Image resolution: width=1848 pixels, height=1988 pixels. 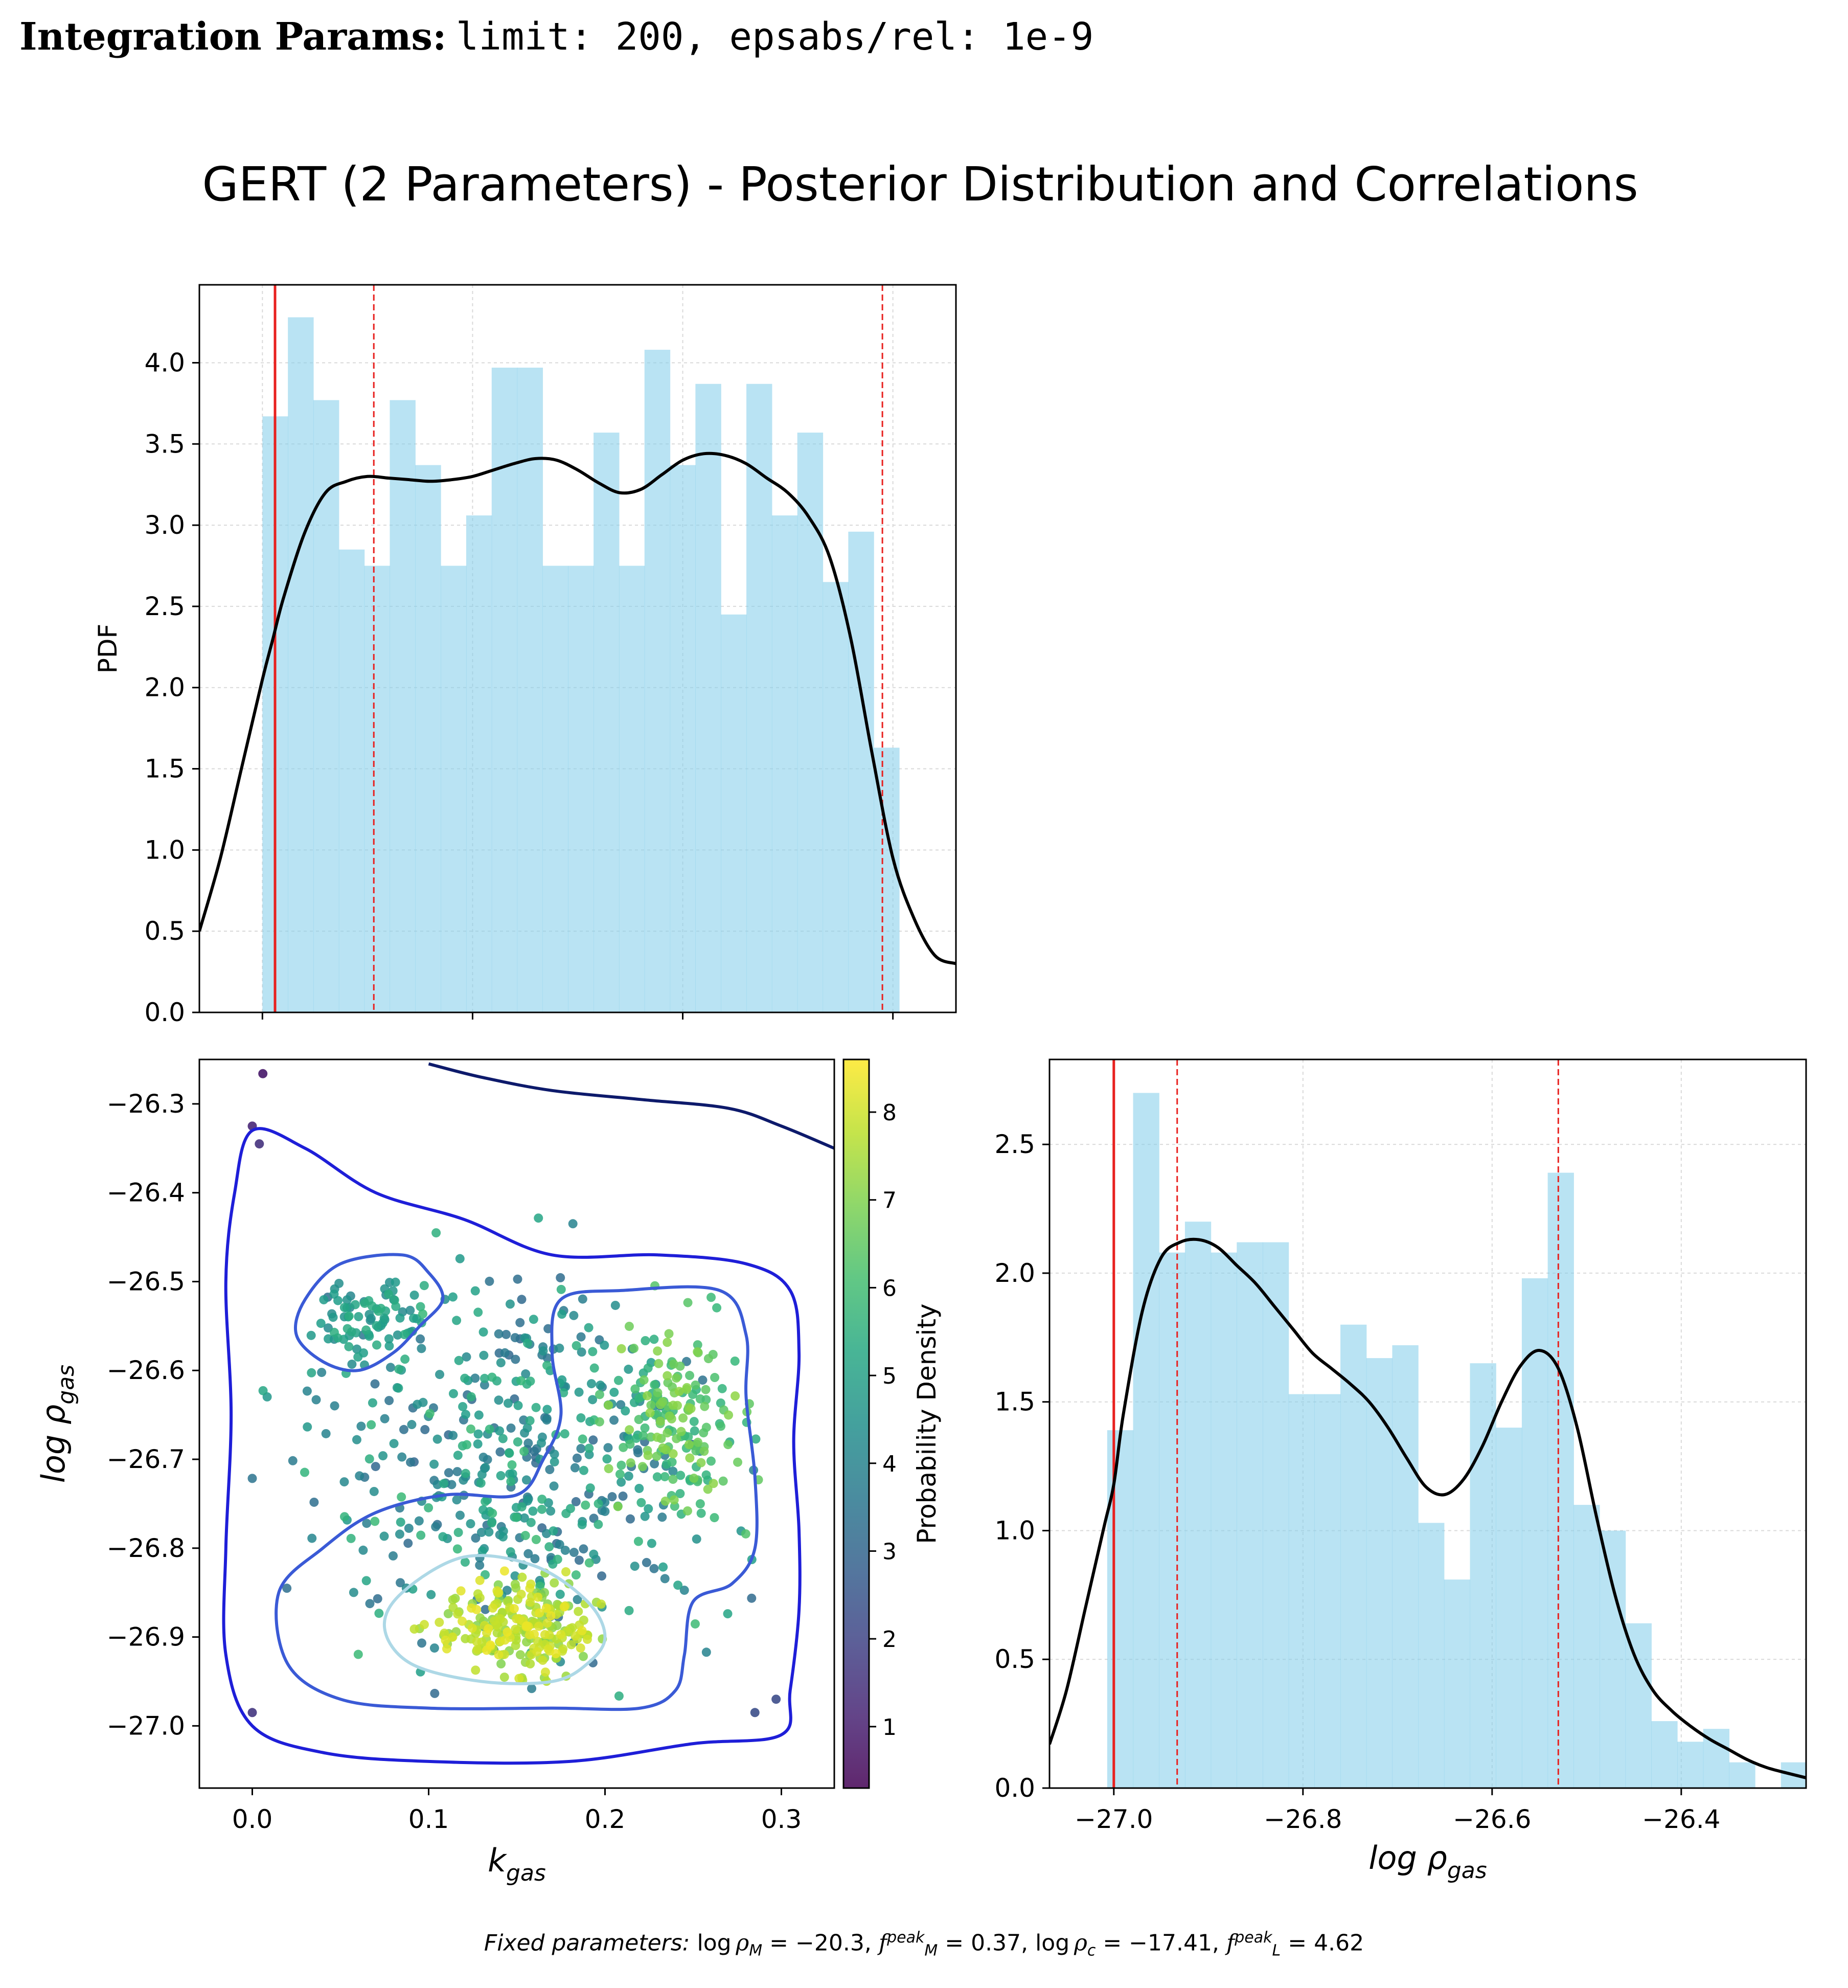 I want to click on joint-y-tick-label: −27.0, so click(x=146, y=1726).